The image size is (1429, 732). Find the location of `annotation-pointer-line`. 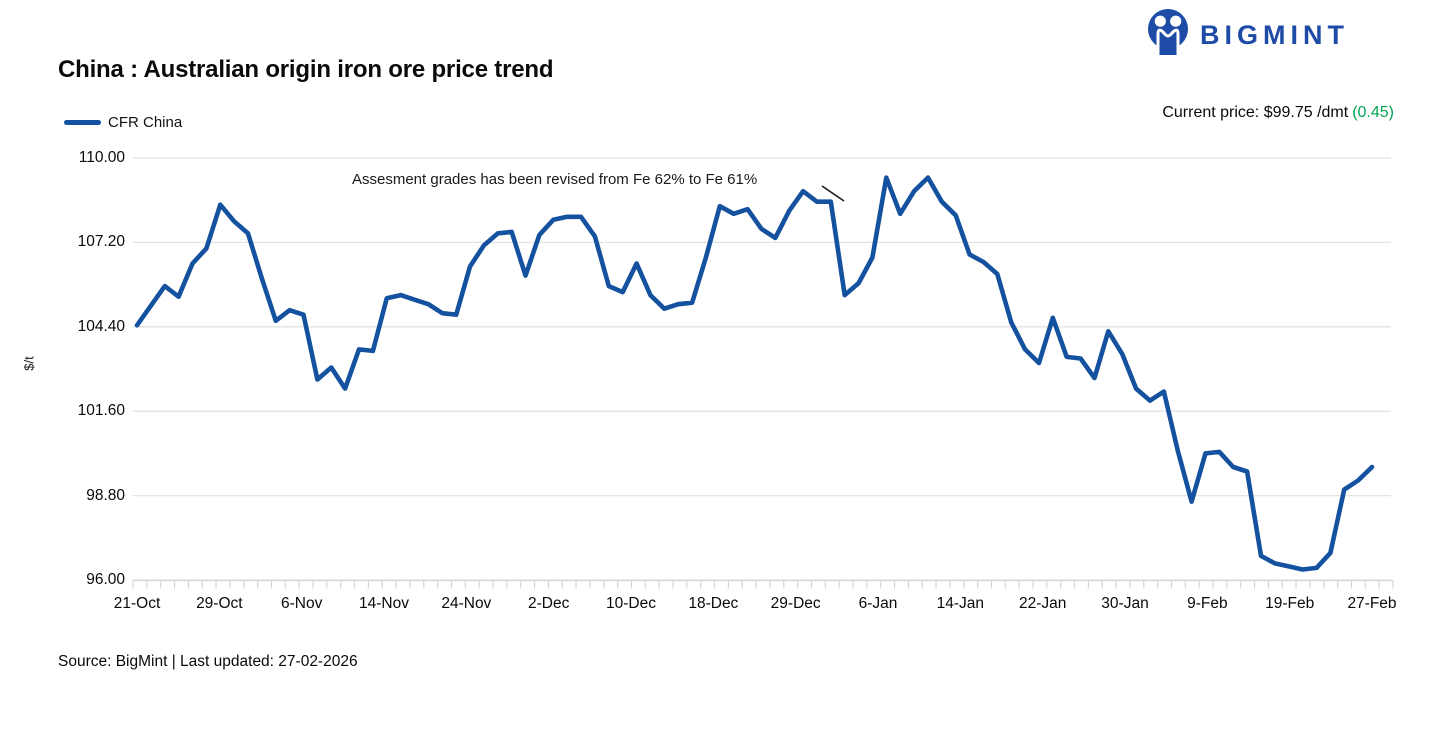

annotation-pointer-line is located at coordinates (833, 193).